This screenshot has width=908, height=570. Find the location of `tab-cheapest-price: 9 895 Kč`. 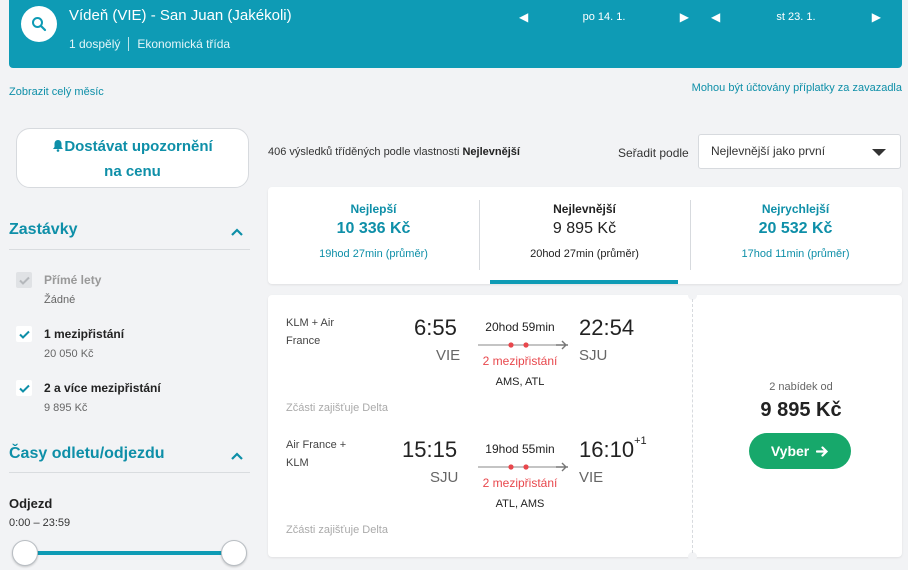

tab-cheapest-price: 9 895 Kč is located at coordinates (584, 228).